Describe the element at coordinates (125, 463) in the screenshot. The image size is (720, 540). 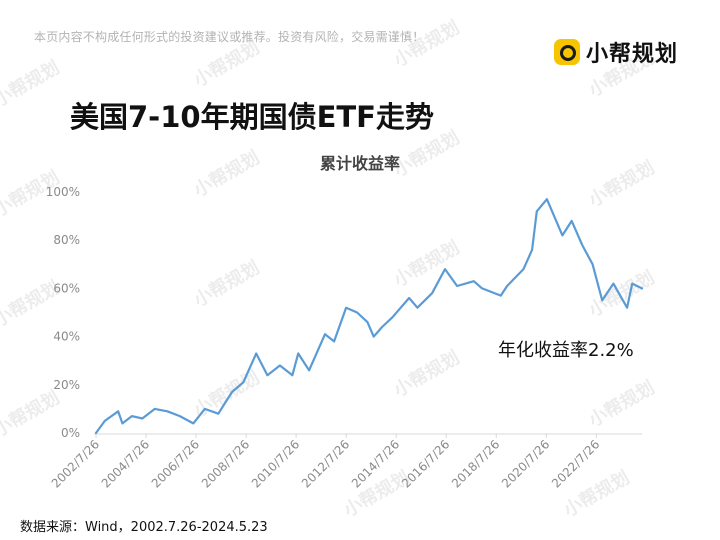
I see `x-tick-label: 2004/7/26` at that location.